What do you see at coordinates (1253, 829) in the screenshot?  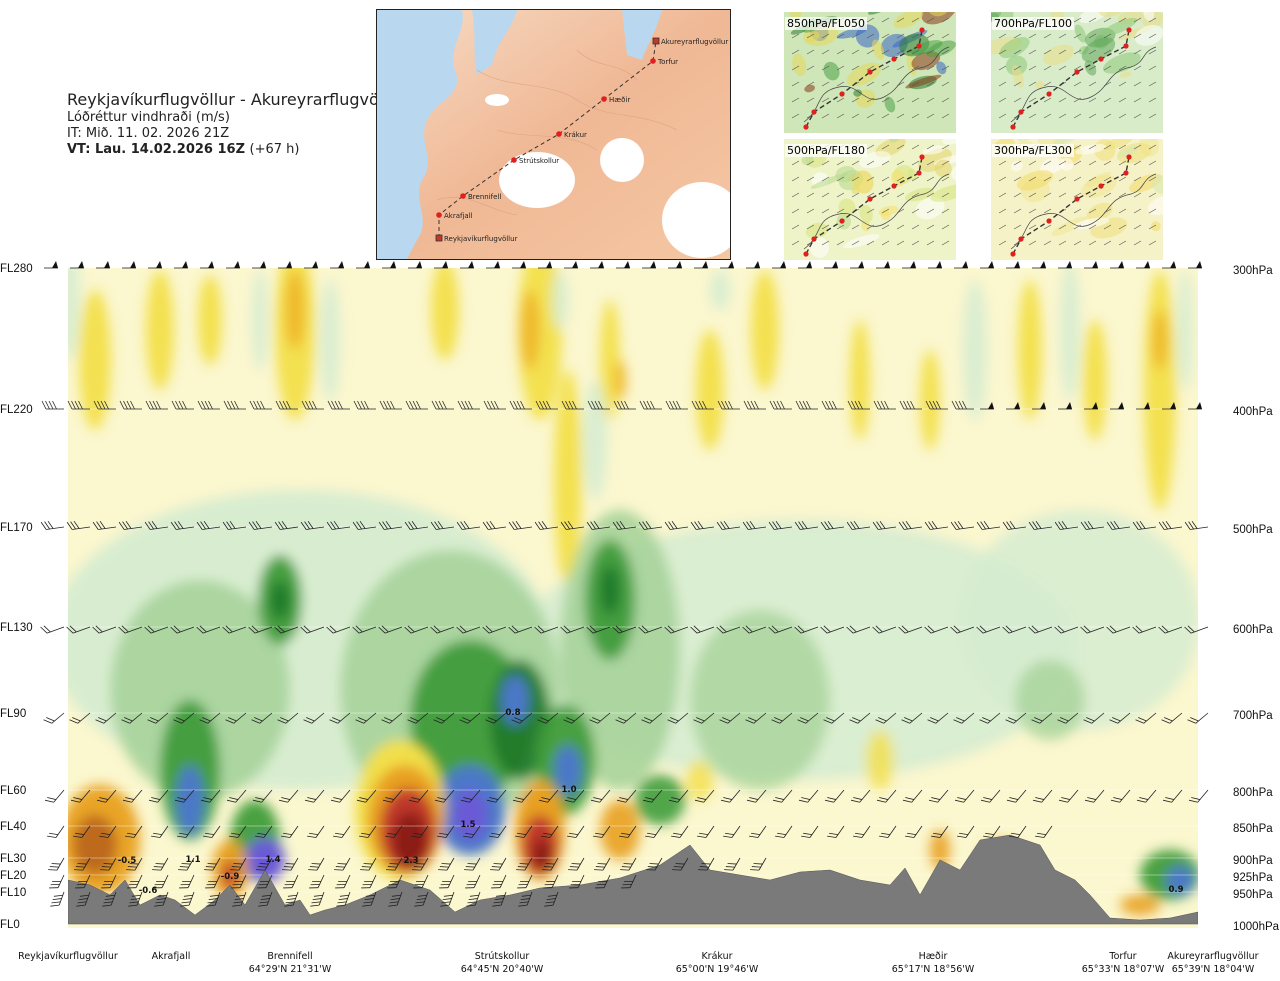 I see `right-axis-label: 850hPa` at bounding box center [1253, 829].